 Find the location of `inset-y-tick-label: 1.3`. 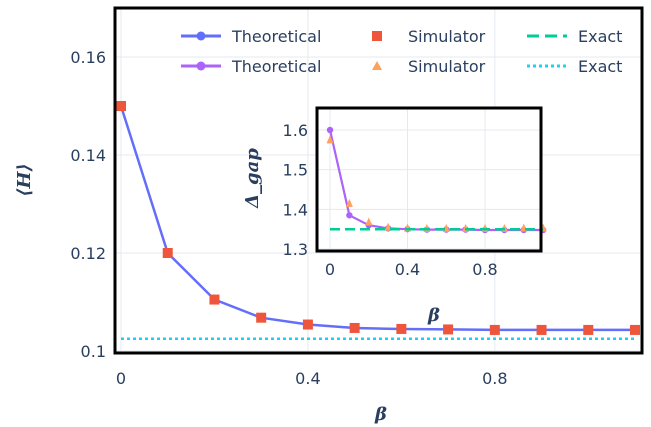

inset-y-tick-label: 1.3 is located at coordinates (295, 249).